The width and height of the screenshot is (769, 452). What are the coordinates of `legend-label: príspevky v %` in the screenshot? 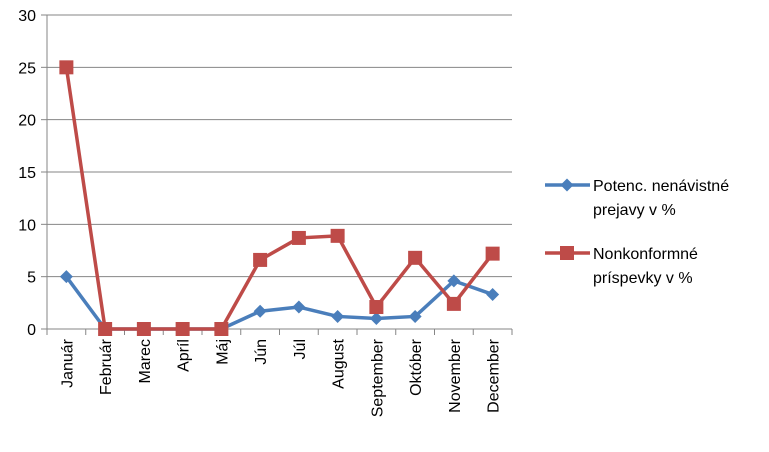 It's located at (643, 278).